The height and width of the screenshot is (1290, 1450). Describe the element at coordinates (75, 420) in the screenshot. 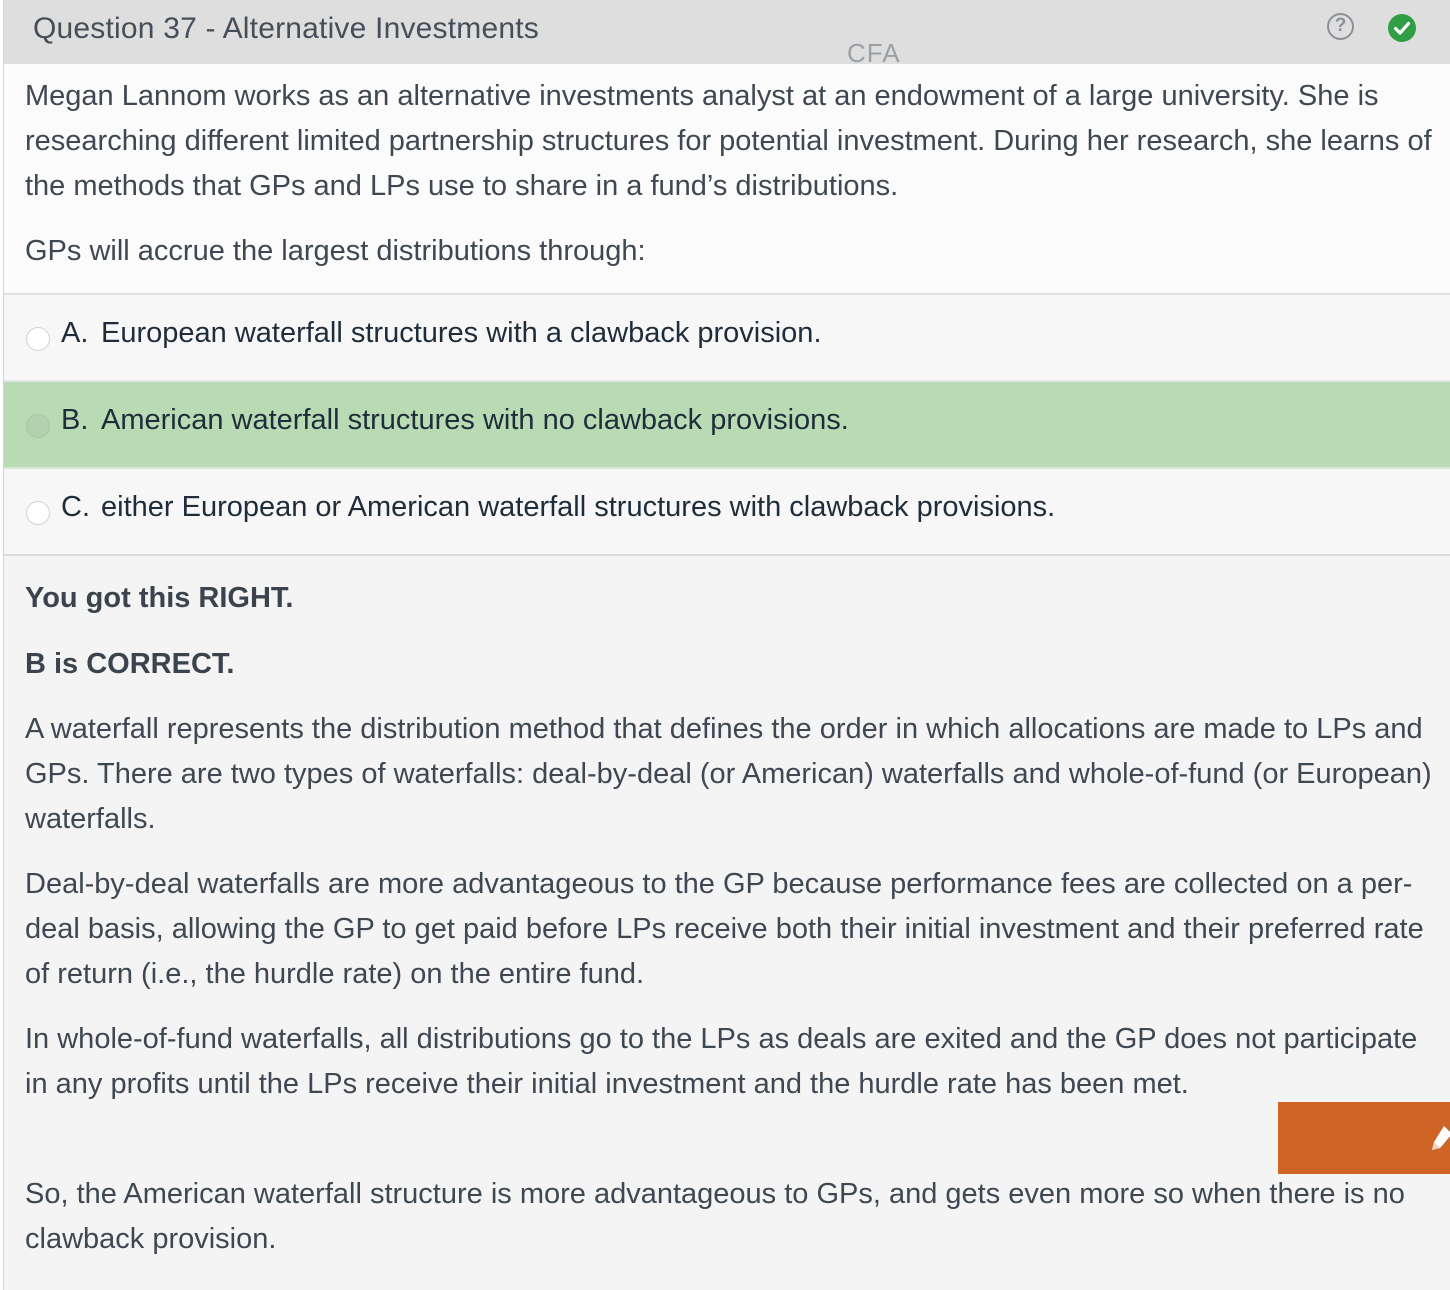

I see `option-b-letter: B.` at that location.